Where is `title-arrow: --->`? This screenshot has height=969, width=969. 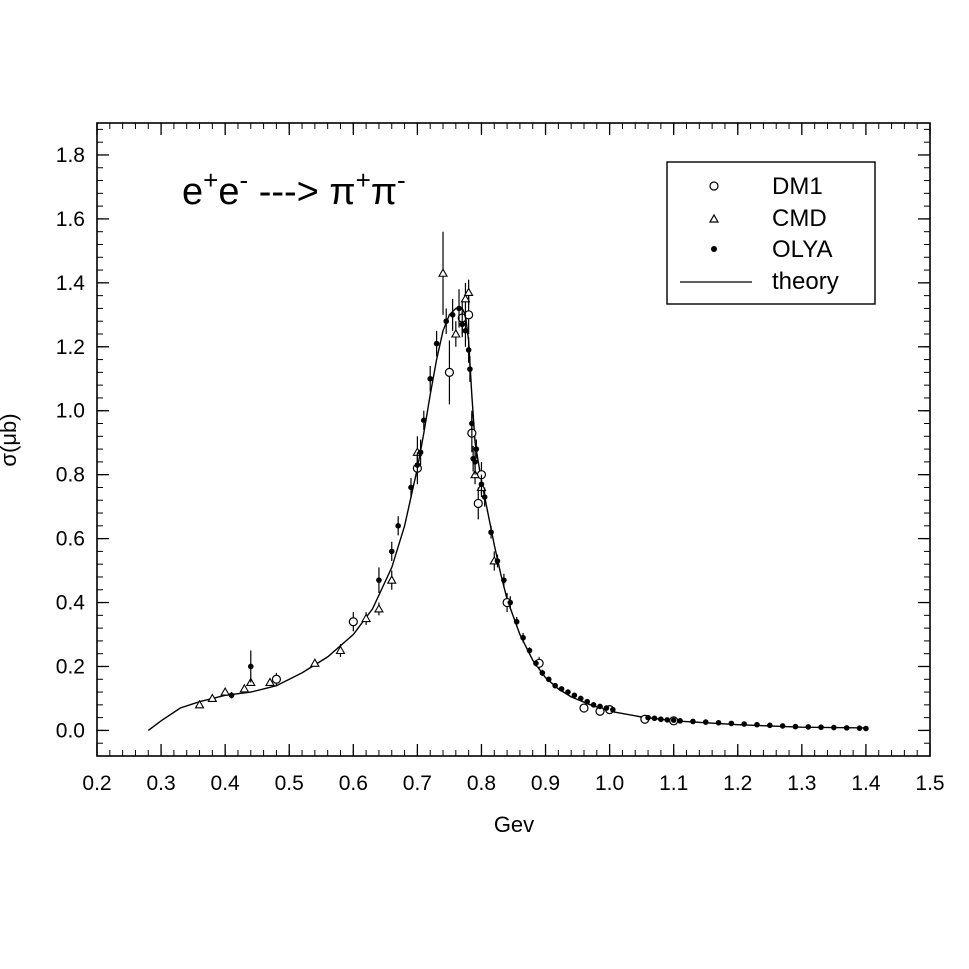 title-arrow: ---> is located at coordinates (288, 192).